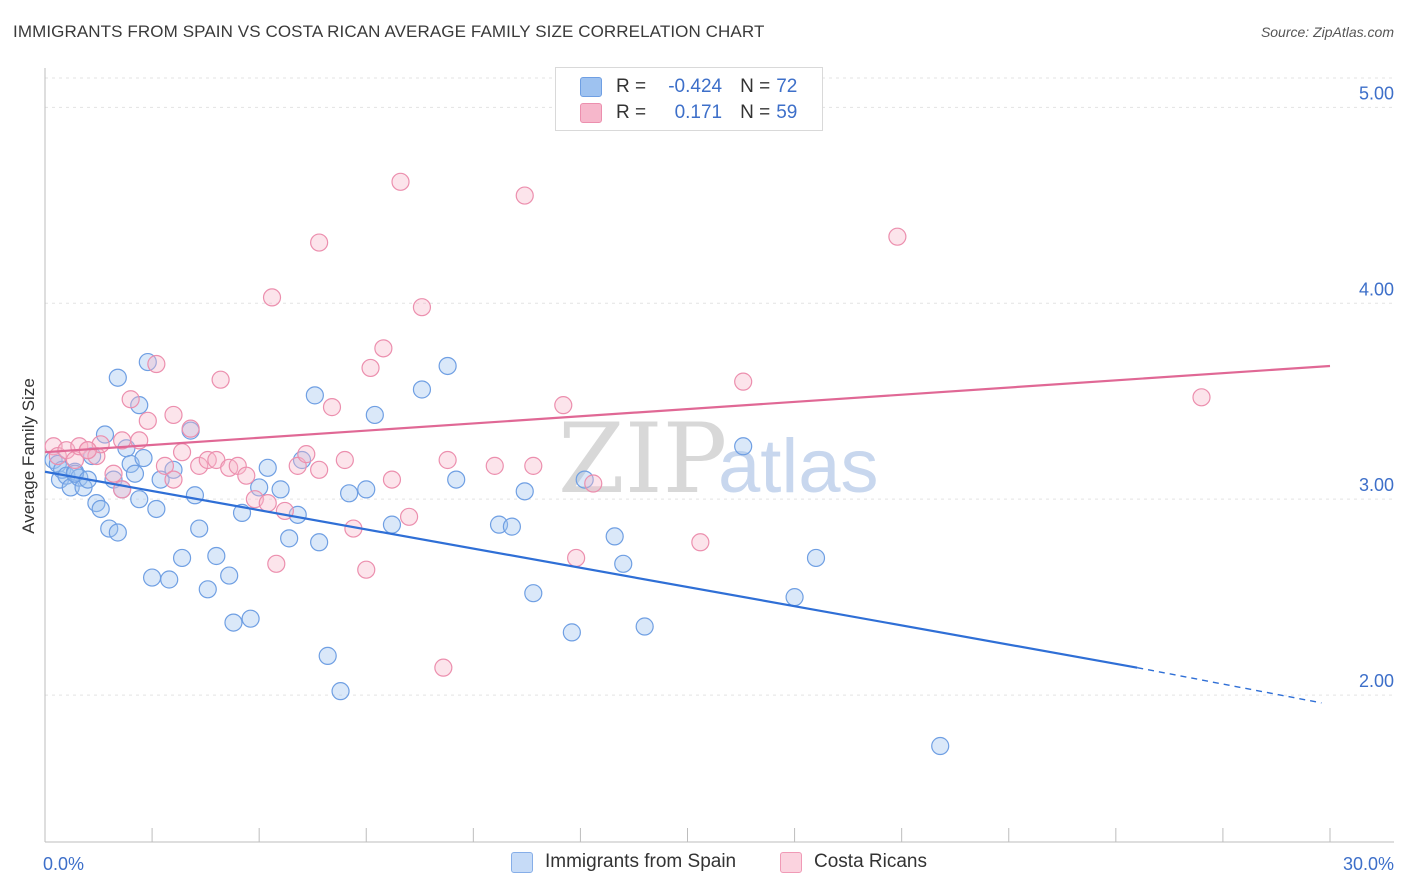 The height and width of the screenshot is (892, 1406). I want to click on x-tick-max: 30.0%, so click(1368, 864).